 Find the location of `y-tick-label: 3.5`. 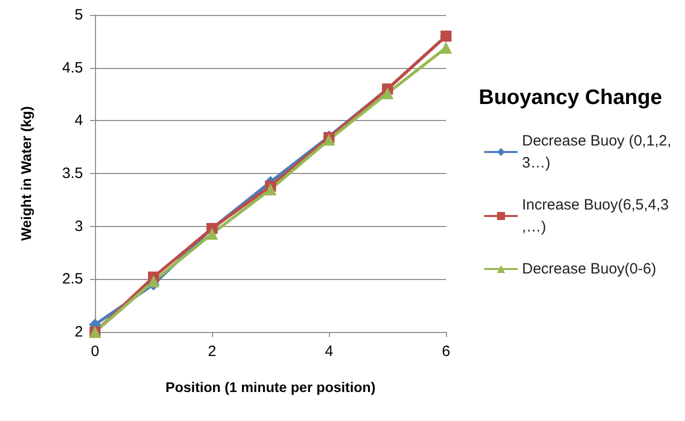

y-tick-label: 3.5 is located at coordinates (72, 173).